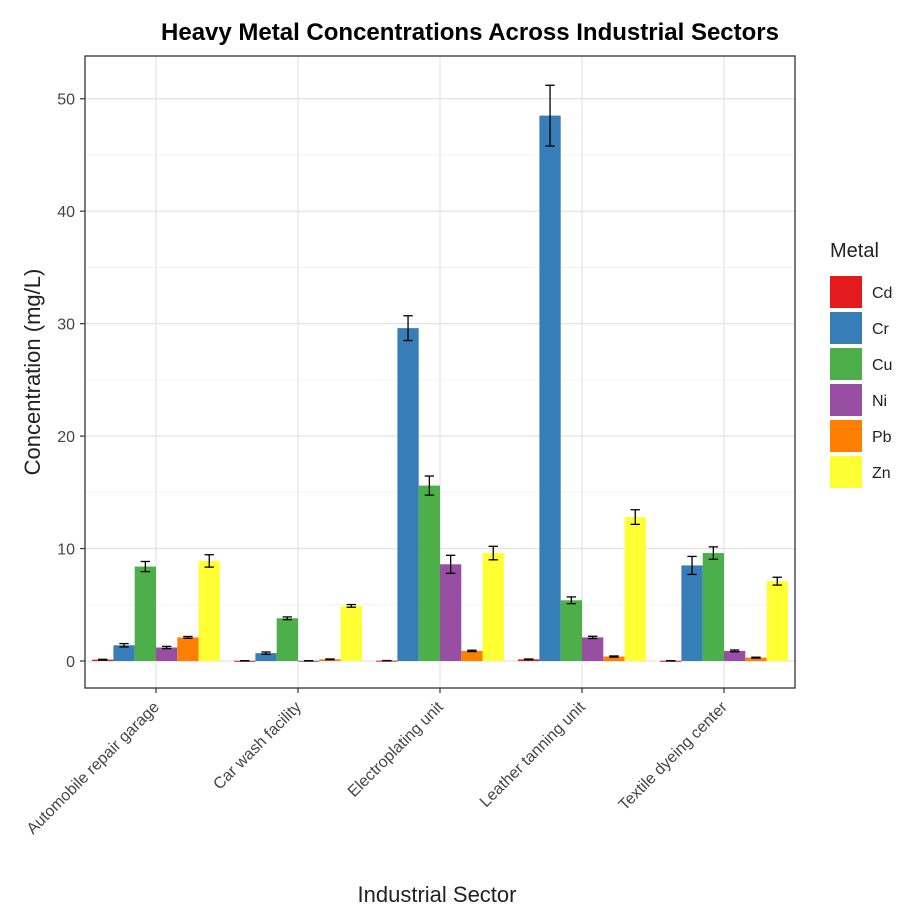 The height and width of the screenshot is (911, 912). What do you see at coordinates (66, 437) in the screenshot?
I see `y-tick-label: 20` at bounding box center [66, 437].